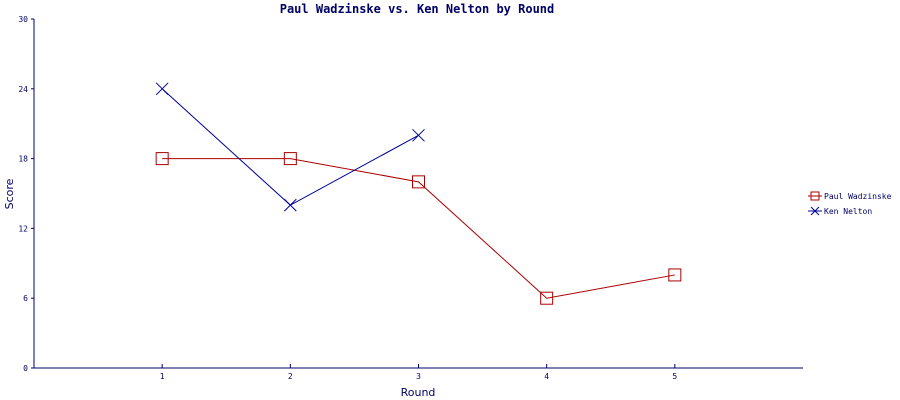  Describe the element at coordinates (850, 203) in the screenshot. I see `legend: Paul Wadzinske Ken Nelton` at that location.